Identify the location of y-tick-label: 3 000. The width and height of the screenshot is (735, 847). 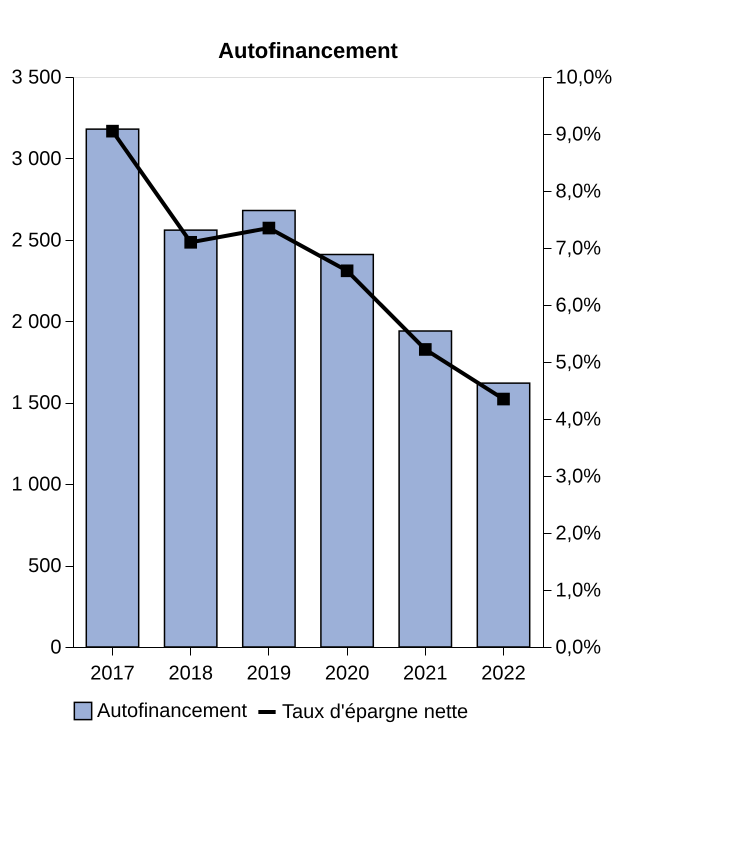
(36, 159).